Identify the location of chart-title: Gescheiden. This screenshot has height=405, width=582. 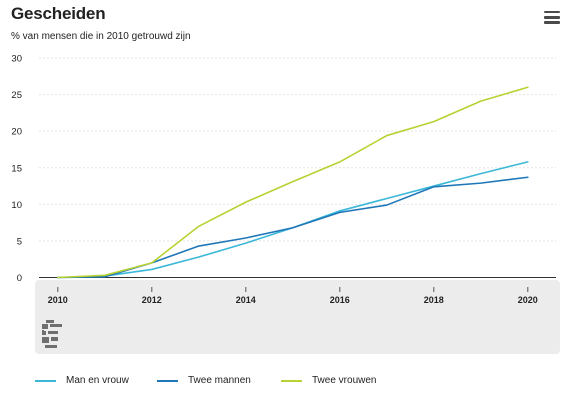
(58, 13).